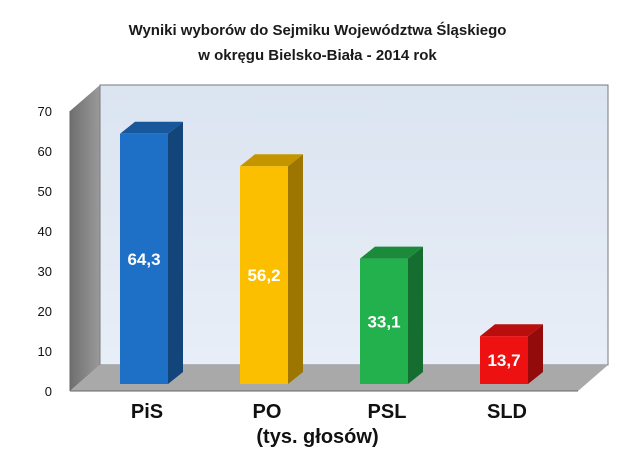  I want to click on y-tick-label: 10, so click(45, 351).